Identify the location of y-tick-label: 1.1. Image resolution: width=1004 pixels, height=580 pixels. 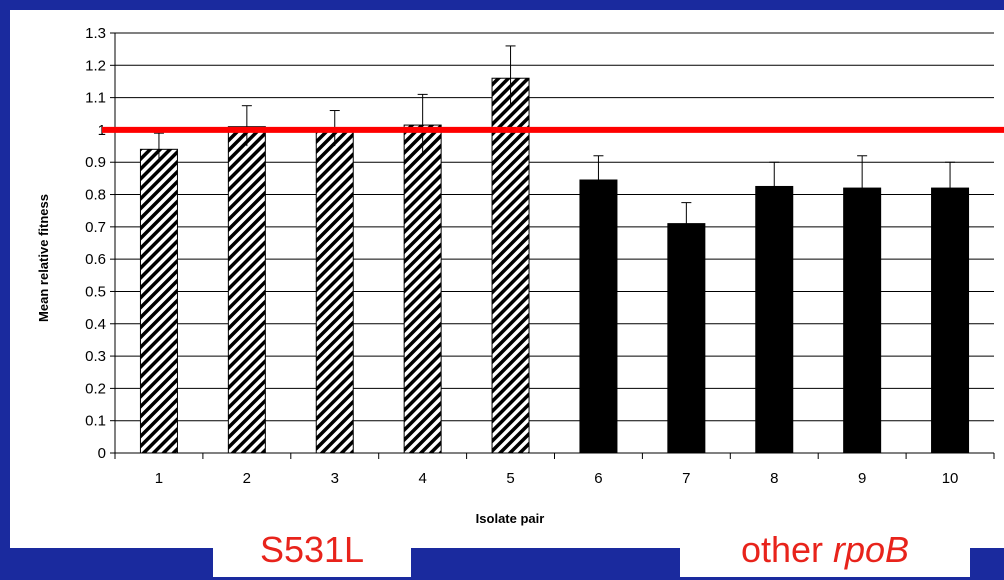
(95, 98).